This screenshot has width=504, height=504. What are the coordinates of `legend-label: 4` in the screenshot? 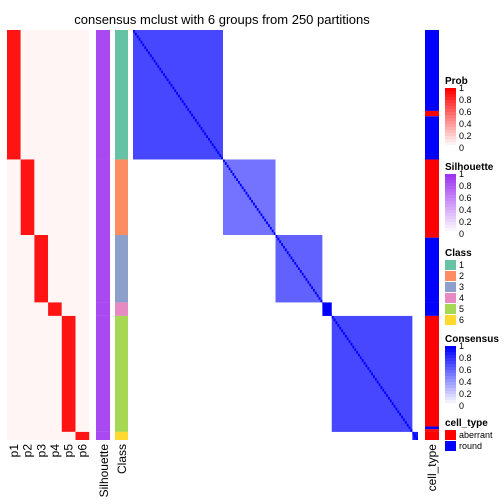 It's located at (461, 298).